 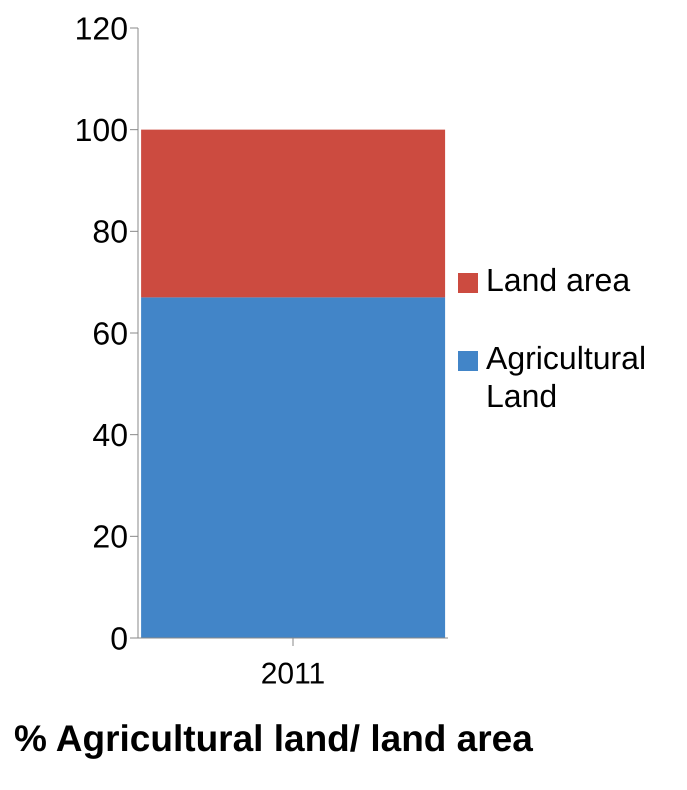 What do you see at coordinates (101, 28) in the screenshot?
I see `y-tick-label: 120` at bounding box center [101, 28].